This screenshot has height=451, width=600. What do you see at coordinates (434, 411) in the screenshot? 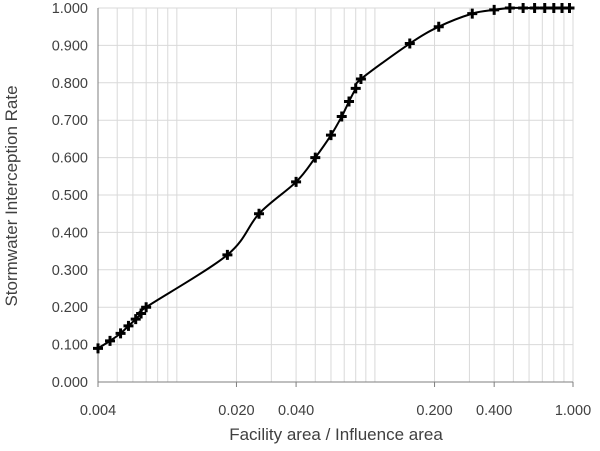
I see `x-tick-label: 0.200` at bounding box center [434, 411].